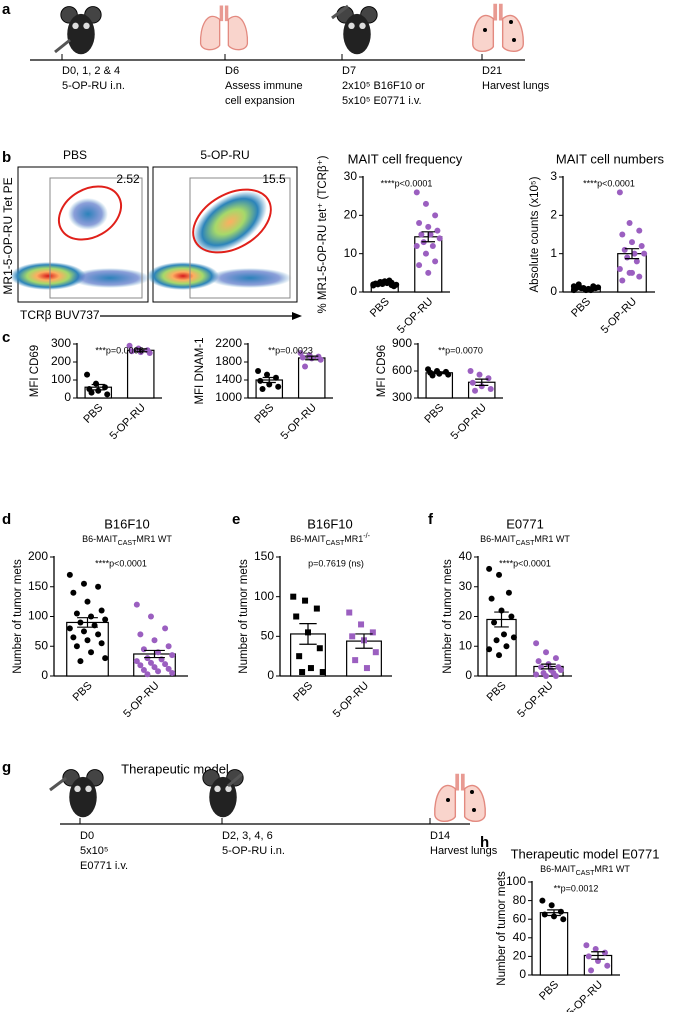  Describe the element at coordinates (525, 523) in the screenshot. I see `chart-title: E0771` at that location.